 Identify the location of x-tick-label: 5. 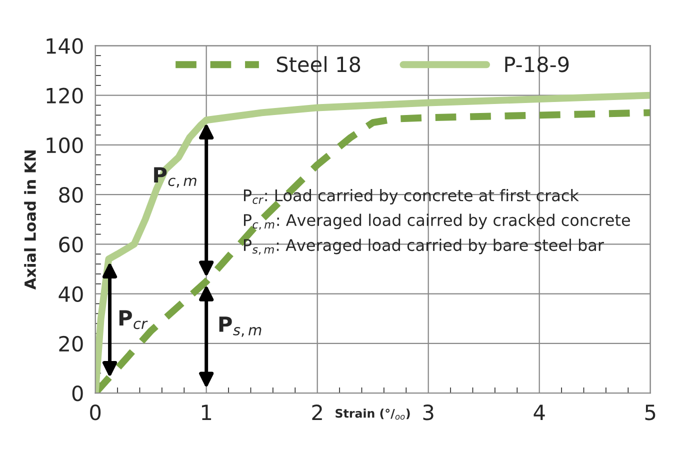
(650, 412).